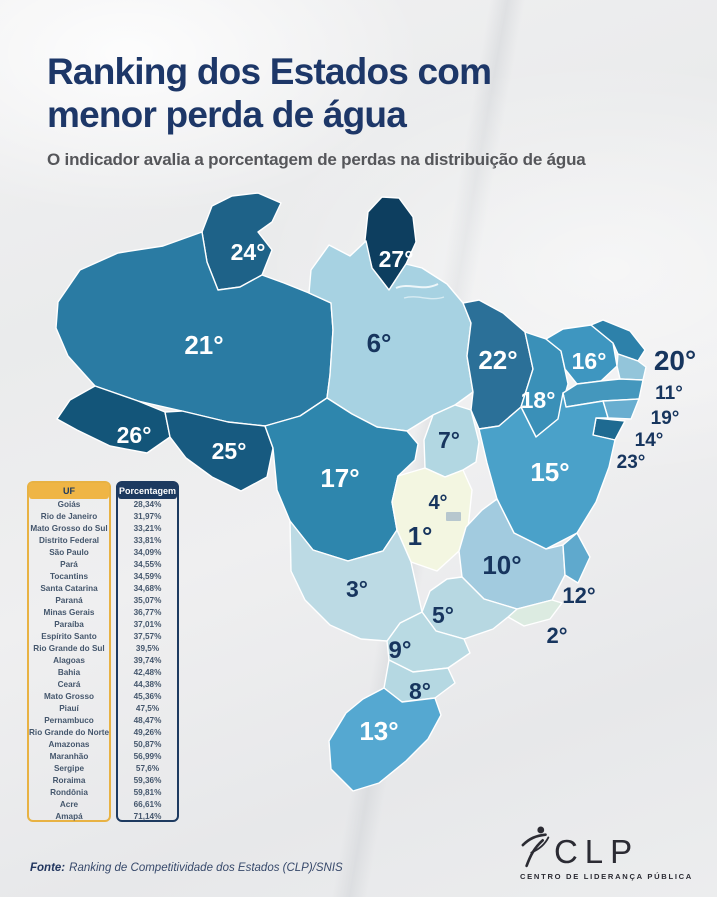 The height and width of the screenshot is (897, 717). I want to click on rank-label-paraiba: 11°, so click(669, 393).